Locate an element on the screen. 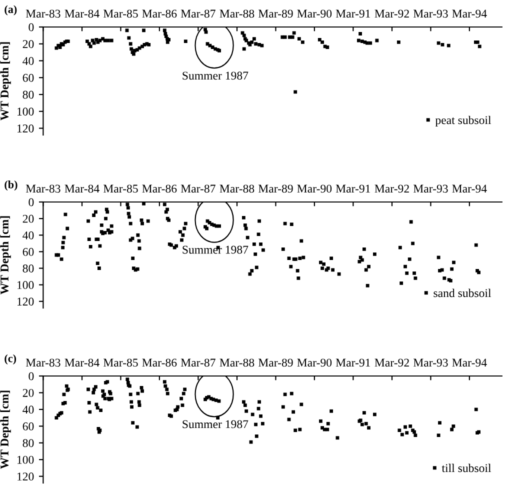 The width and height of the screenshot is (508, 500). legend-label: peat subsoil is located at coordinates (463, 121).